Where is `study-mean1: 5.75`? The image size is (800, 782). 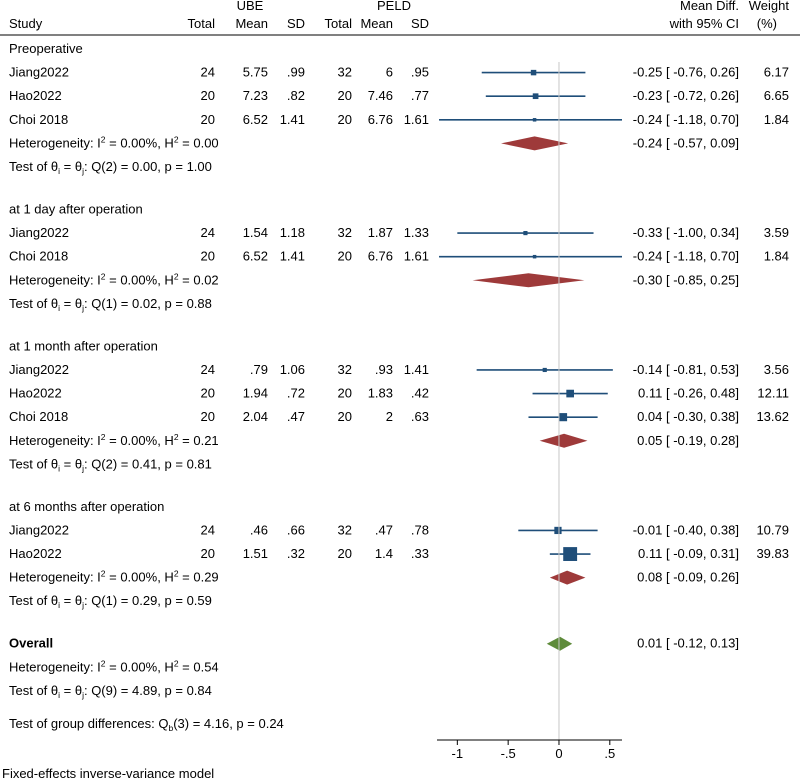 study-mean1: 5.75 is located at coordinates (255, 72).